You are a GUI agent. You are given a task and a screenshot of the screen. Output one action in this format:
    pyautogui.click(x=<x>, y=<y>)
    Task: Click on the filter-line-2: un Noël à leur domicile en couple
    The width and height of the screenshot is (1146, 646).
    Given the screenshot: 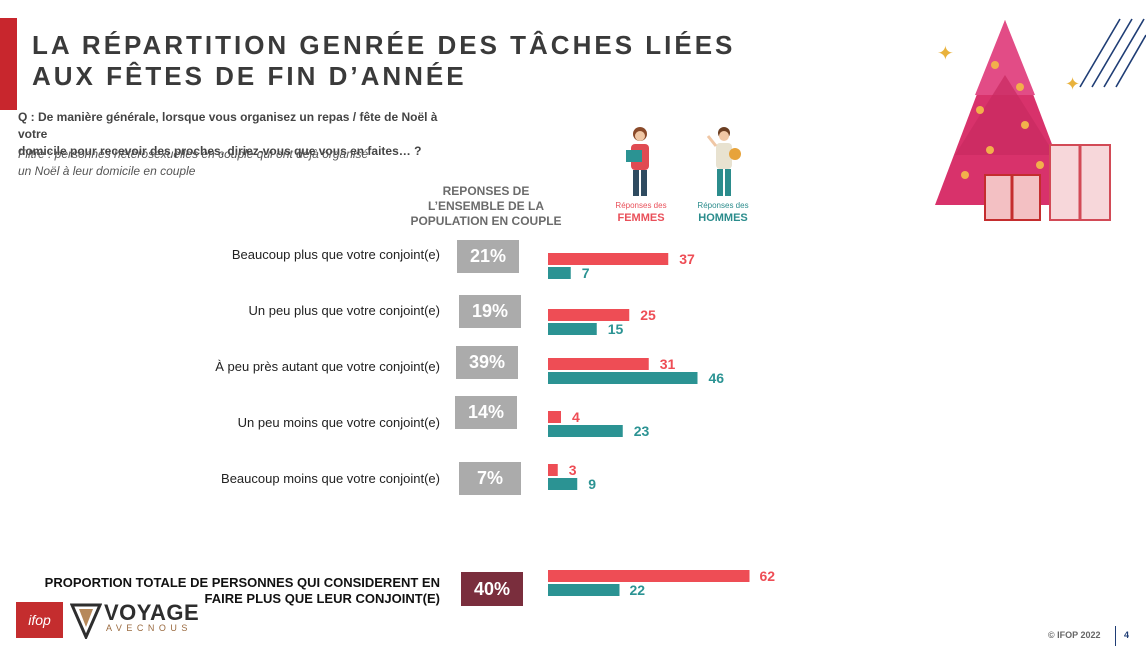 What is the action you would take?
    pyautogui.click(x=107, y=171)
    